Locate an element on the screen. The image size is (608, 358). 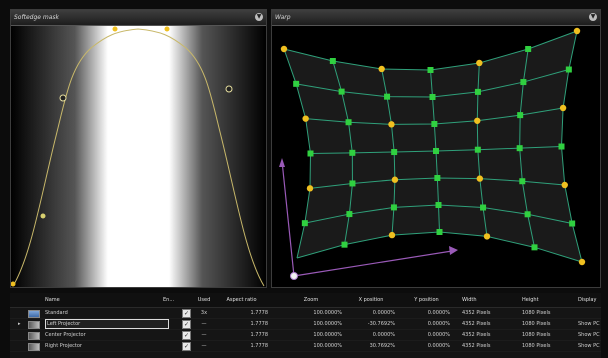
row-arrow-icon: ▸ is located at coordinates (19, 324).